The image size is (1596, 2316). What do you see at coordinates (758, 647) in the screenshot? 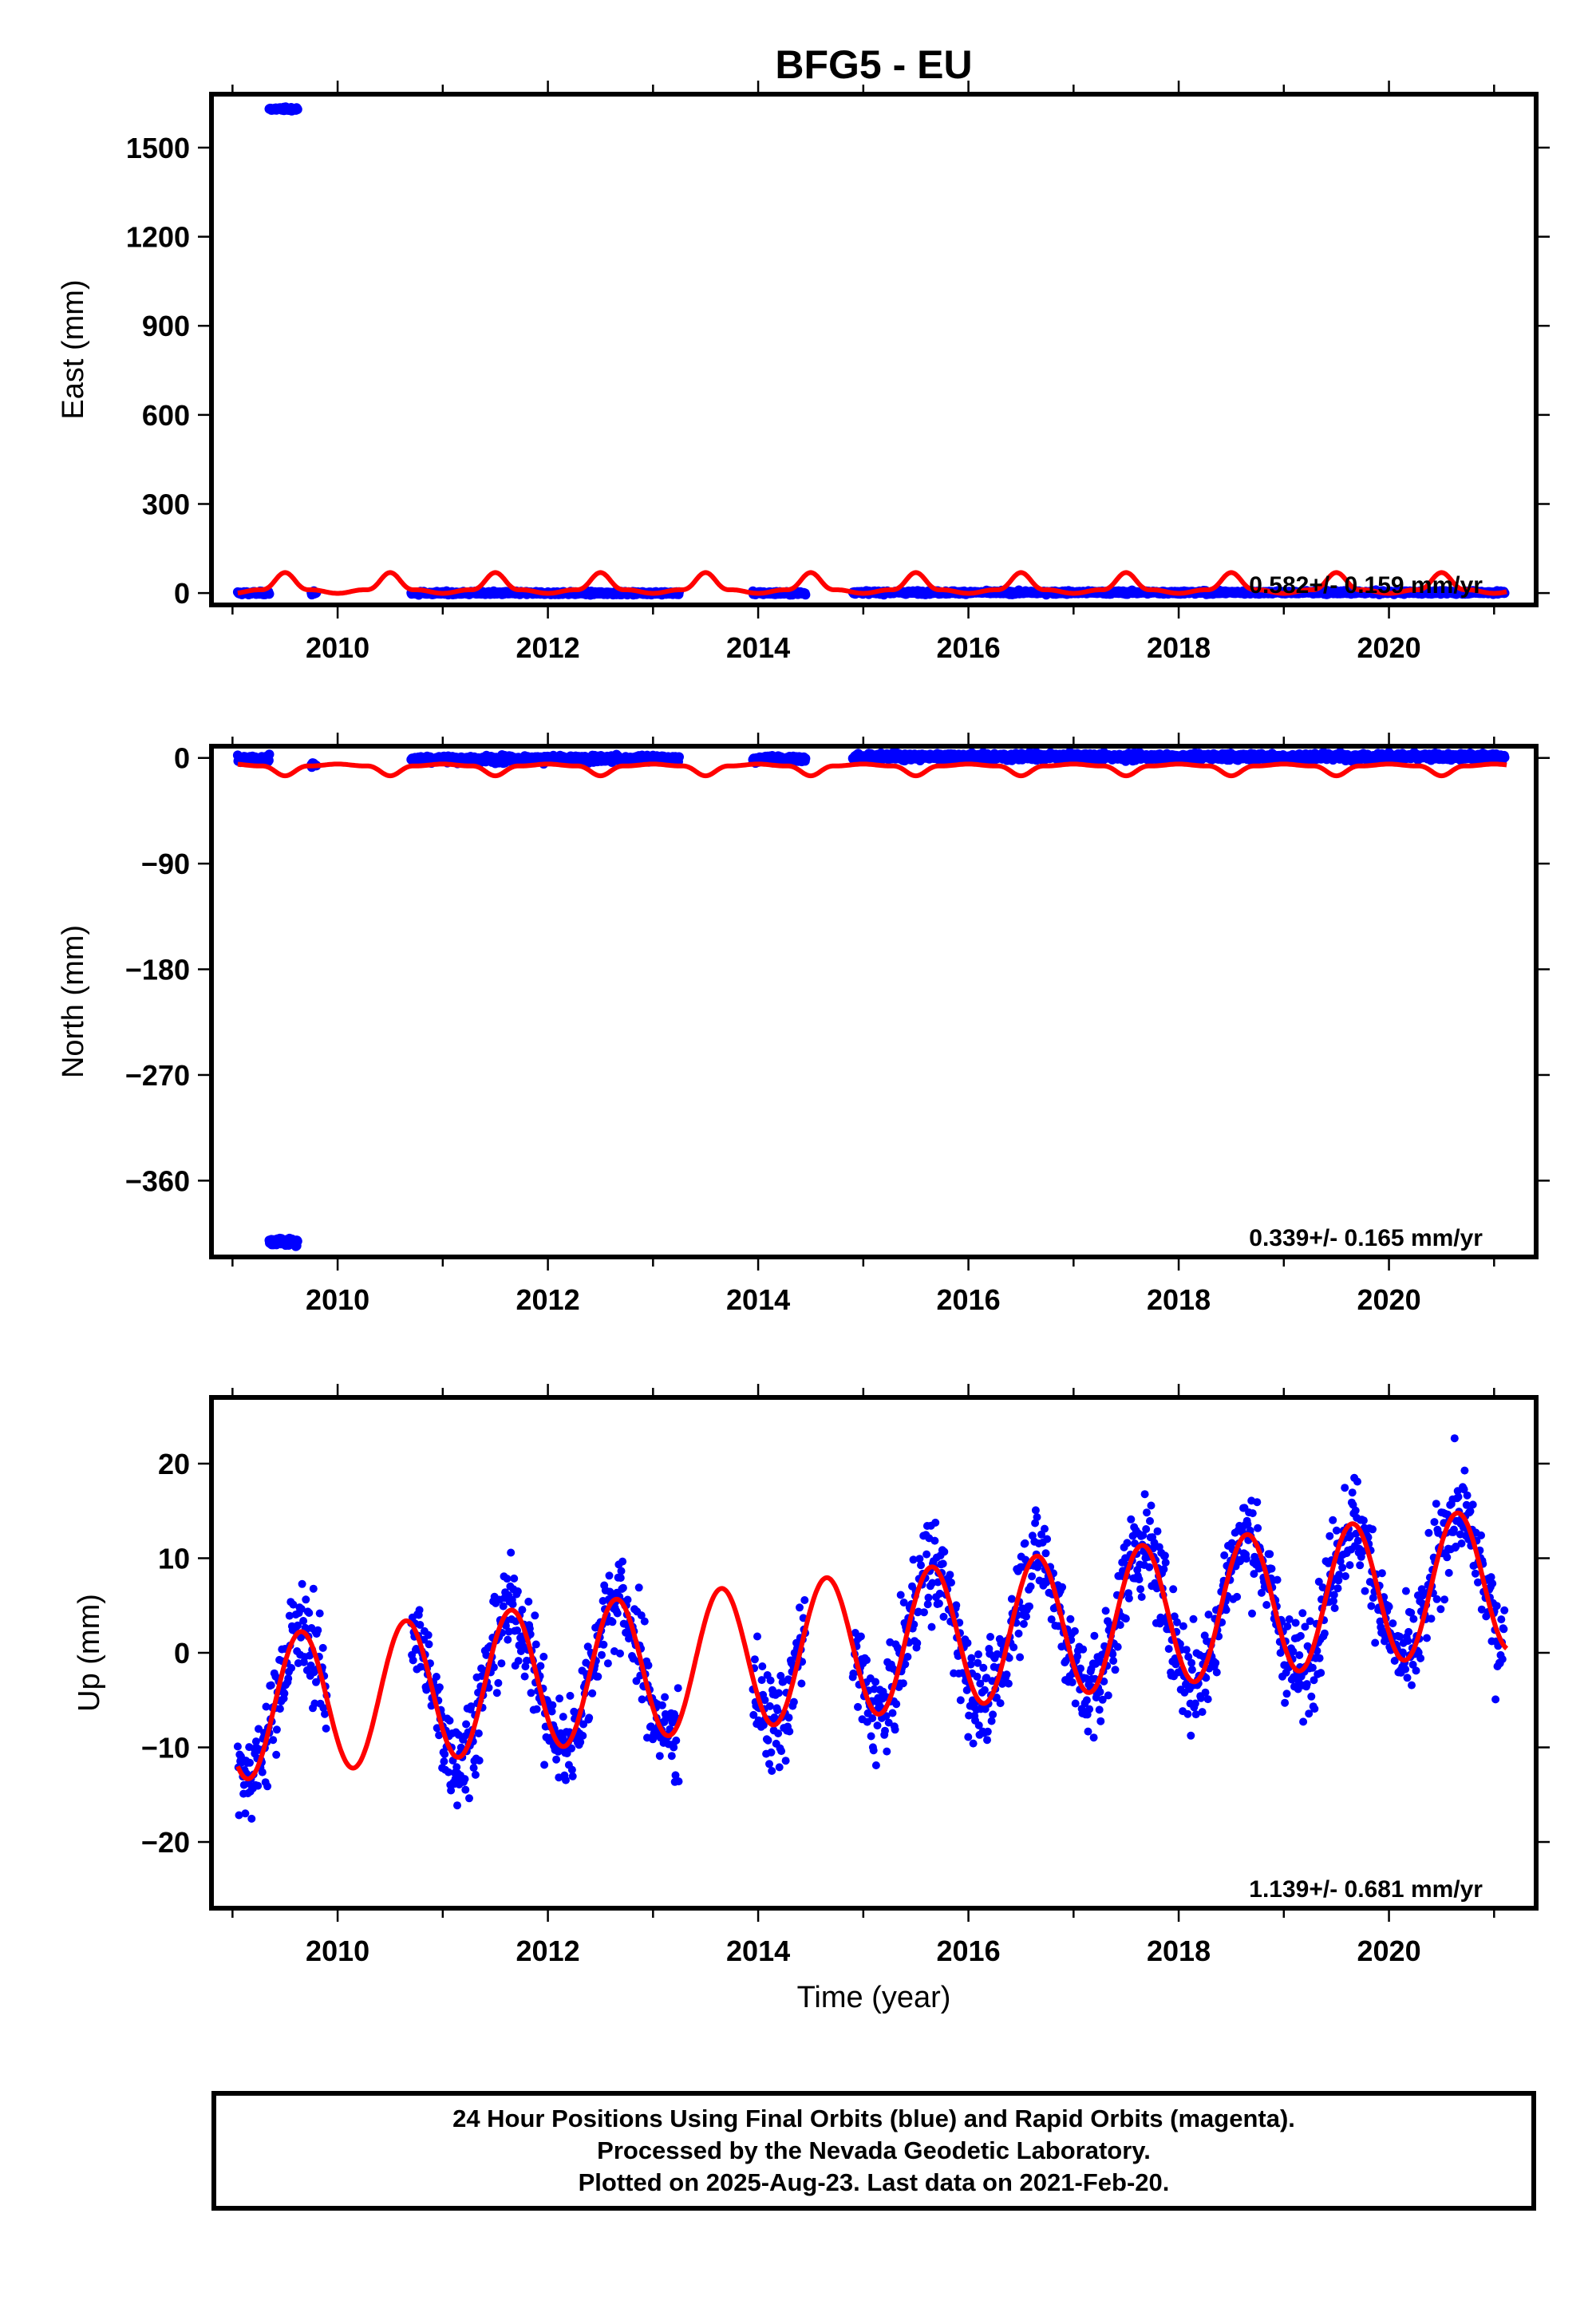
I see `east-xtick-label: 2014` at bounding box center [758, 647].